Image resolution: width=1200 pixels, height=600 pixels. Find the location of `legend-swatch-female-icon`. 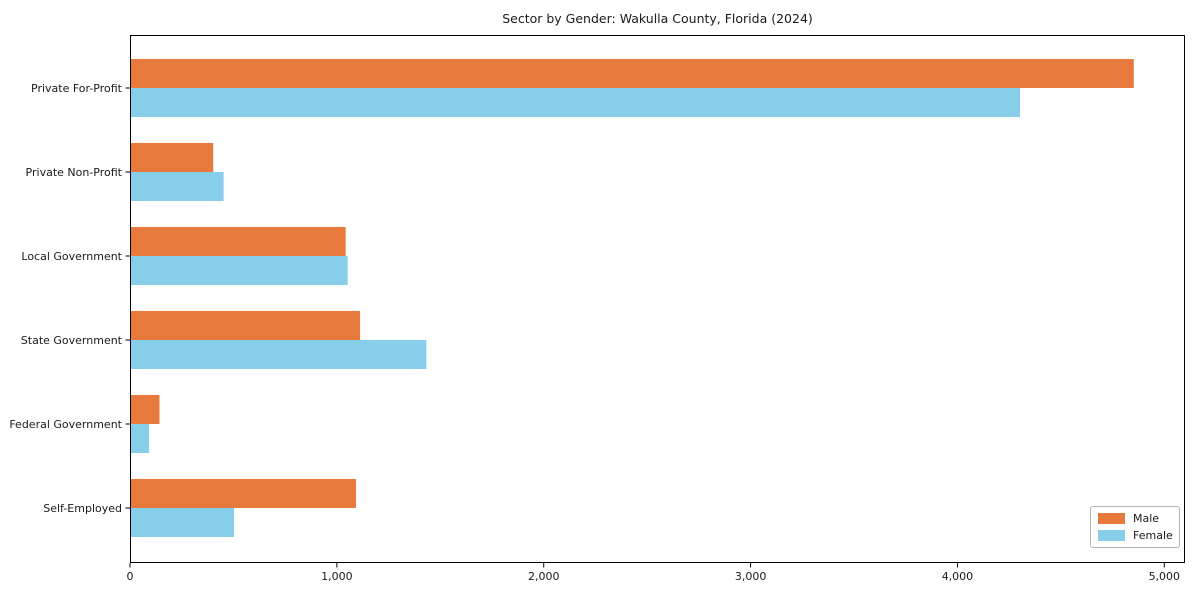

legend-swatch-female-icon is located at coordinates (1111, 535).